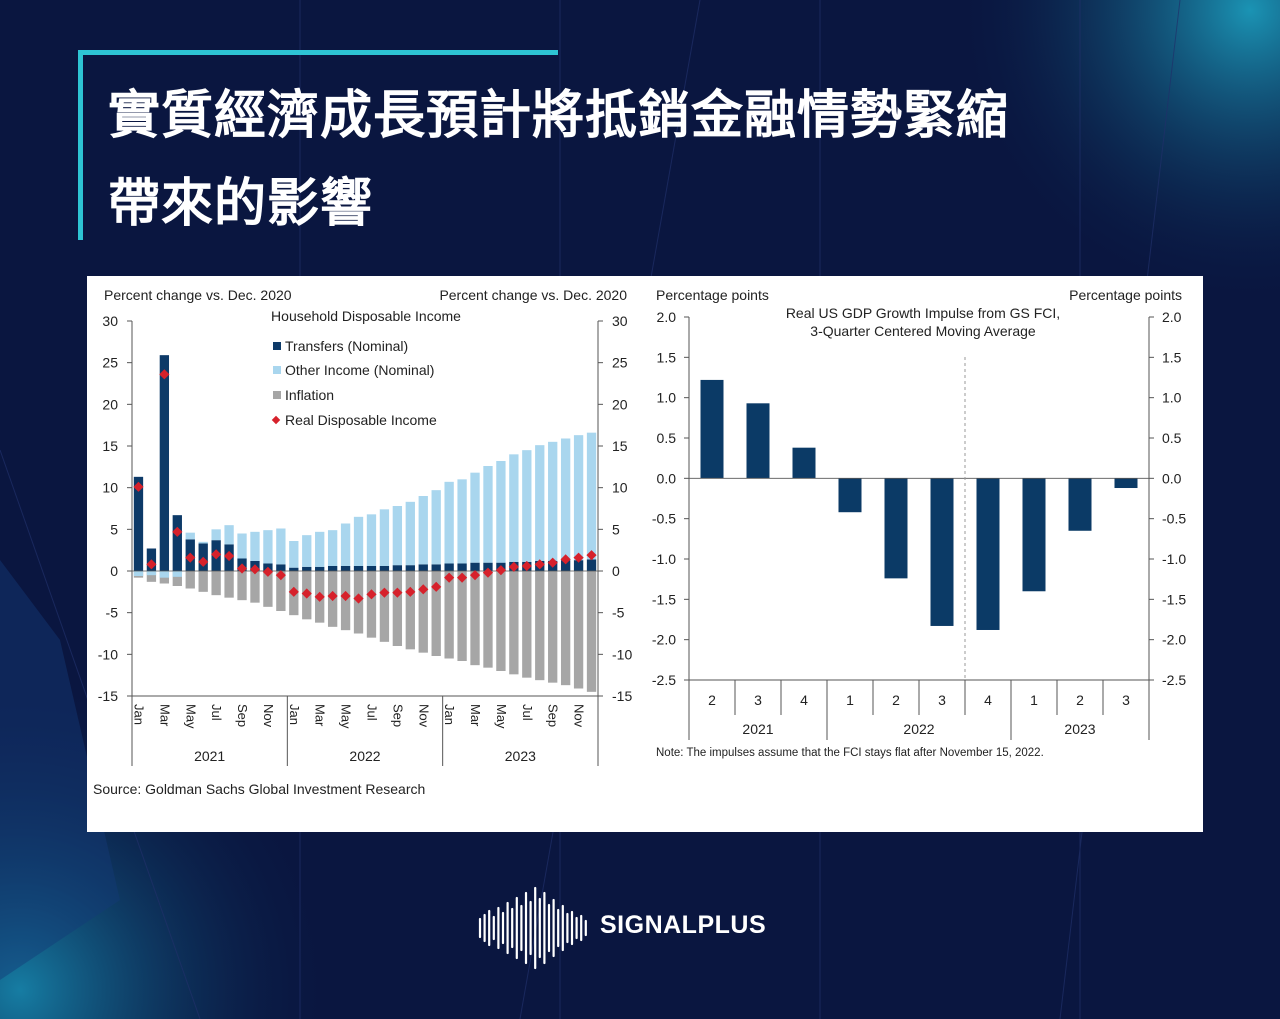  I want to click on impulse-right-tick-label: 2.0, so click(1172, 317).